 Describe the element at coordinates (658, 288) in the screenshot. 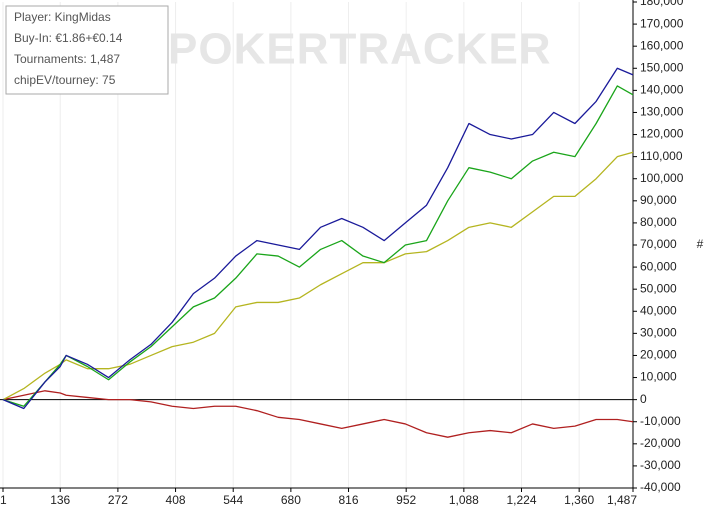

I see `y-tick-label: 50,000` at that location.